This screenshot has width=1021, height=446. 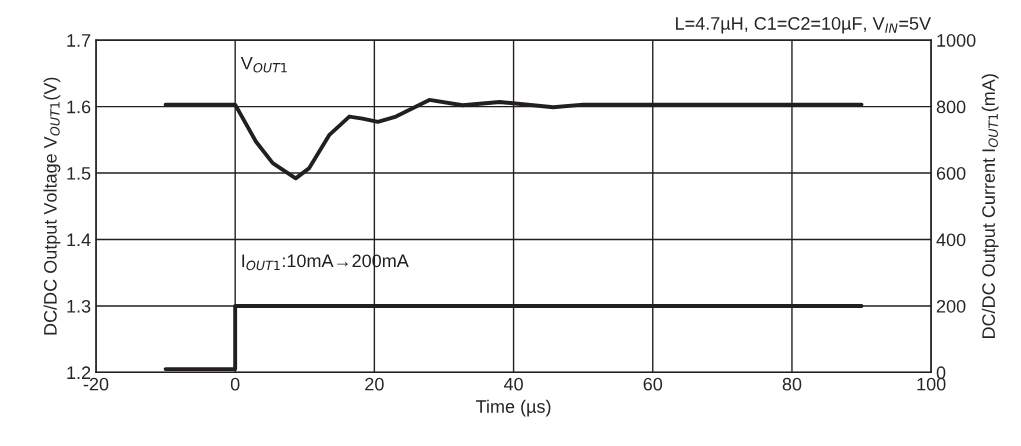 What do you see at coordinates (951, 306) in the screenshot?
I see `y2-tick-label: 200` at bounding box center [951, 306].